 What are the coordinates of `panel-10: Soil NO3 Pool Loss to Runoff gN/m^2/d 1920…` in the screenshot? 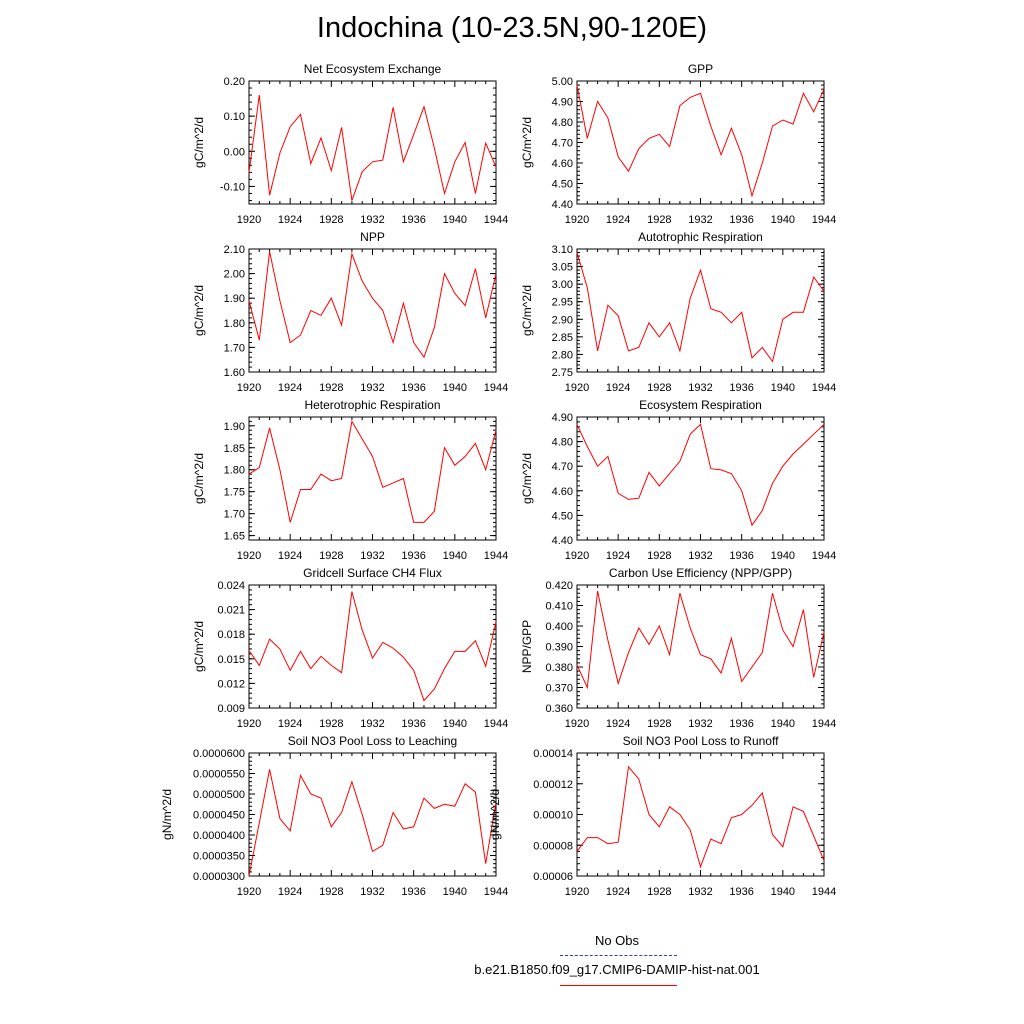 It's located at (662, 816).